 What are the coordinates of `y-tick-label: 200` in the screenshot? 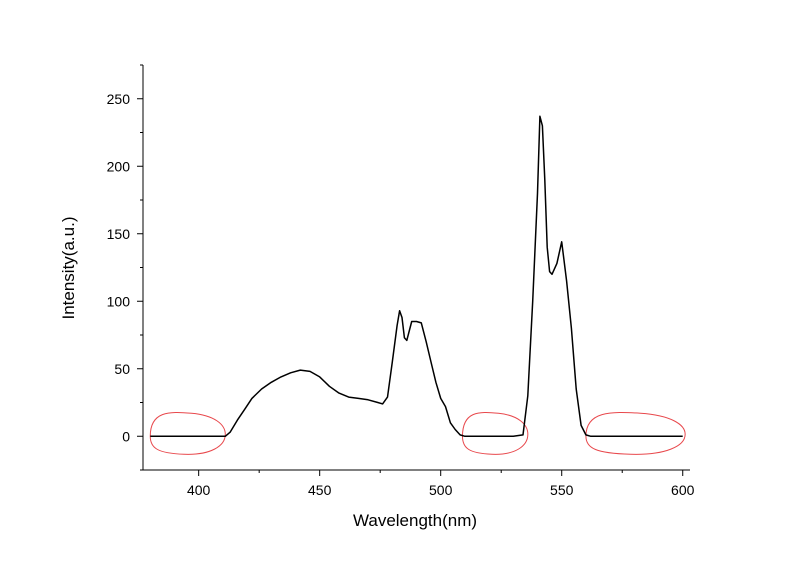 It's located at (119, 166).